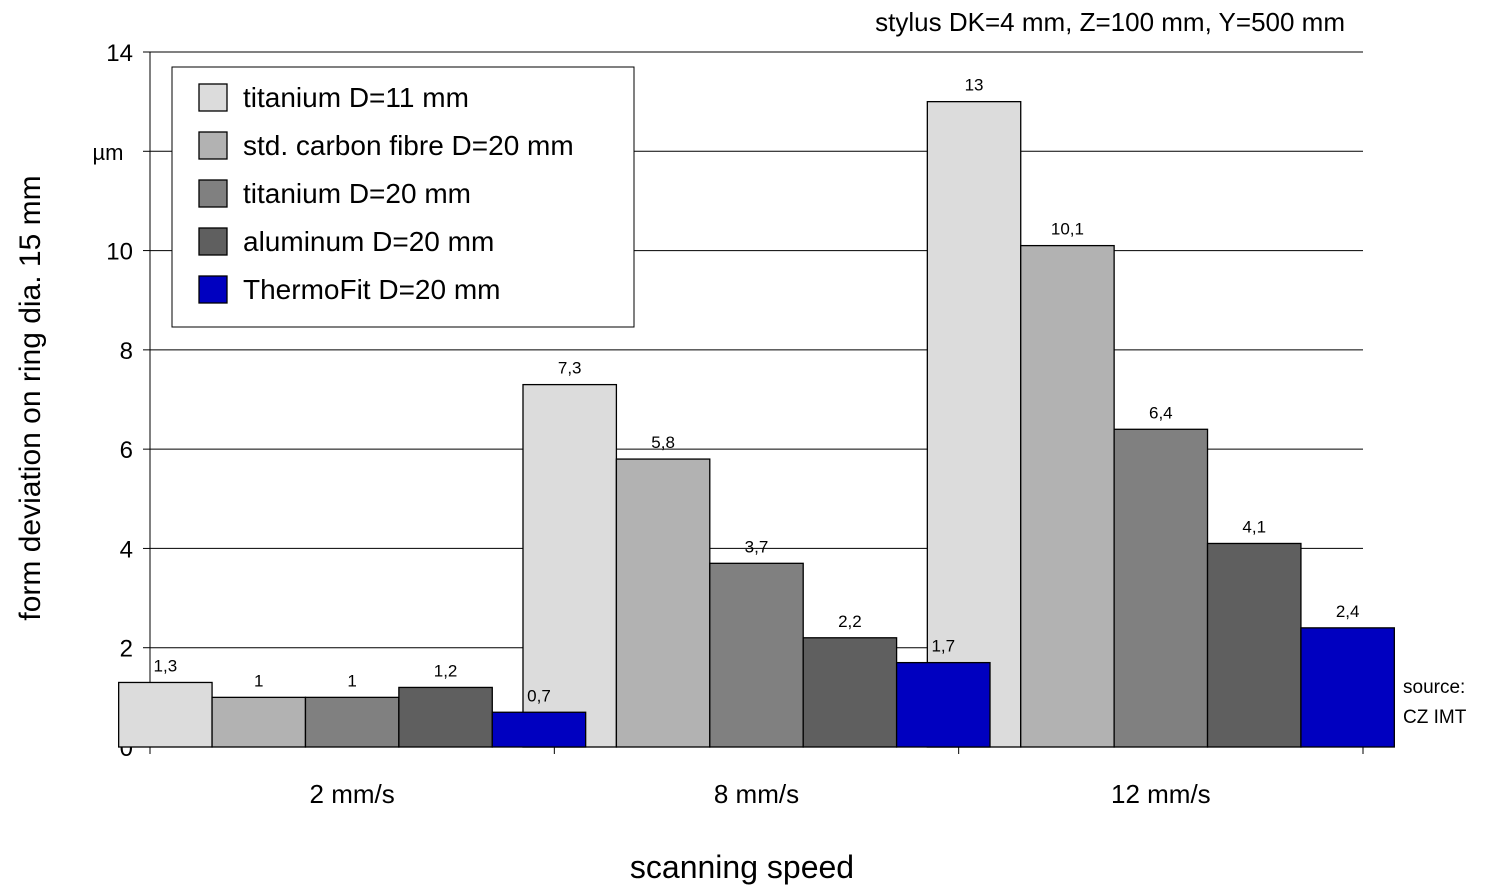 Image resolution: width=1485 pixels, height=886 pixels. I want to click on data-label: 5,8, so click(663, 442).